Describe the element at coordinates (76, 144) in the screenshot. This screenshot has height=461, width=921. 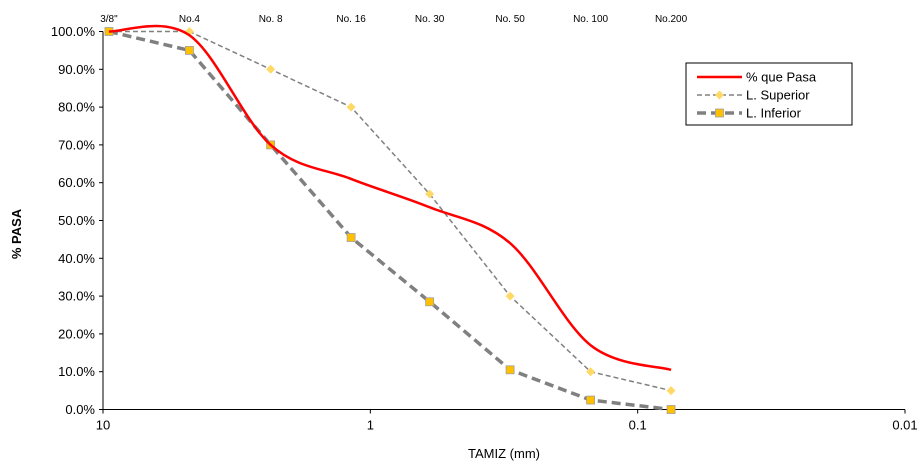
I see `y-tick-label: 70.0%` at that location.